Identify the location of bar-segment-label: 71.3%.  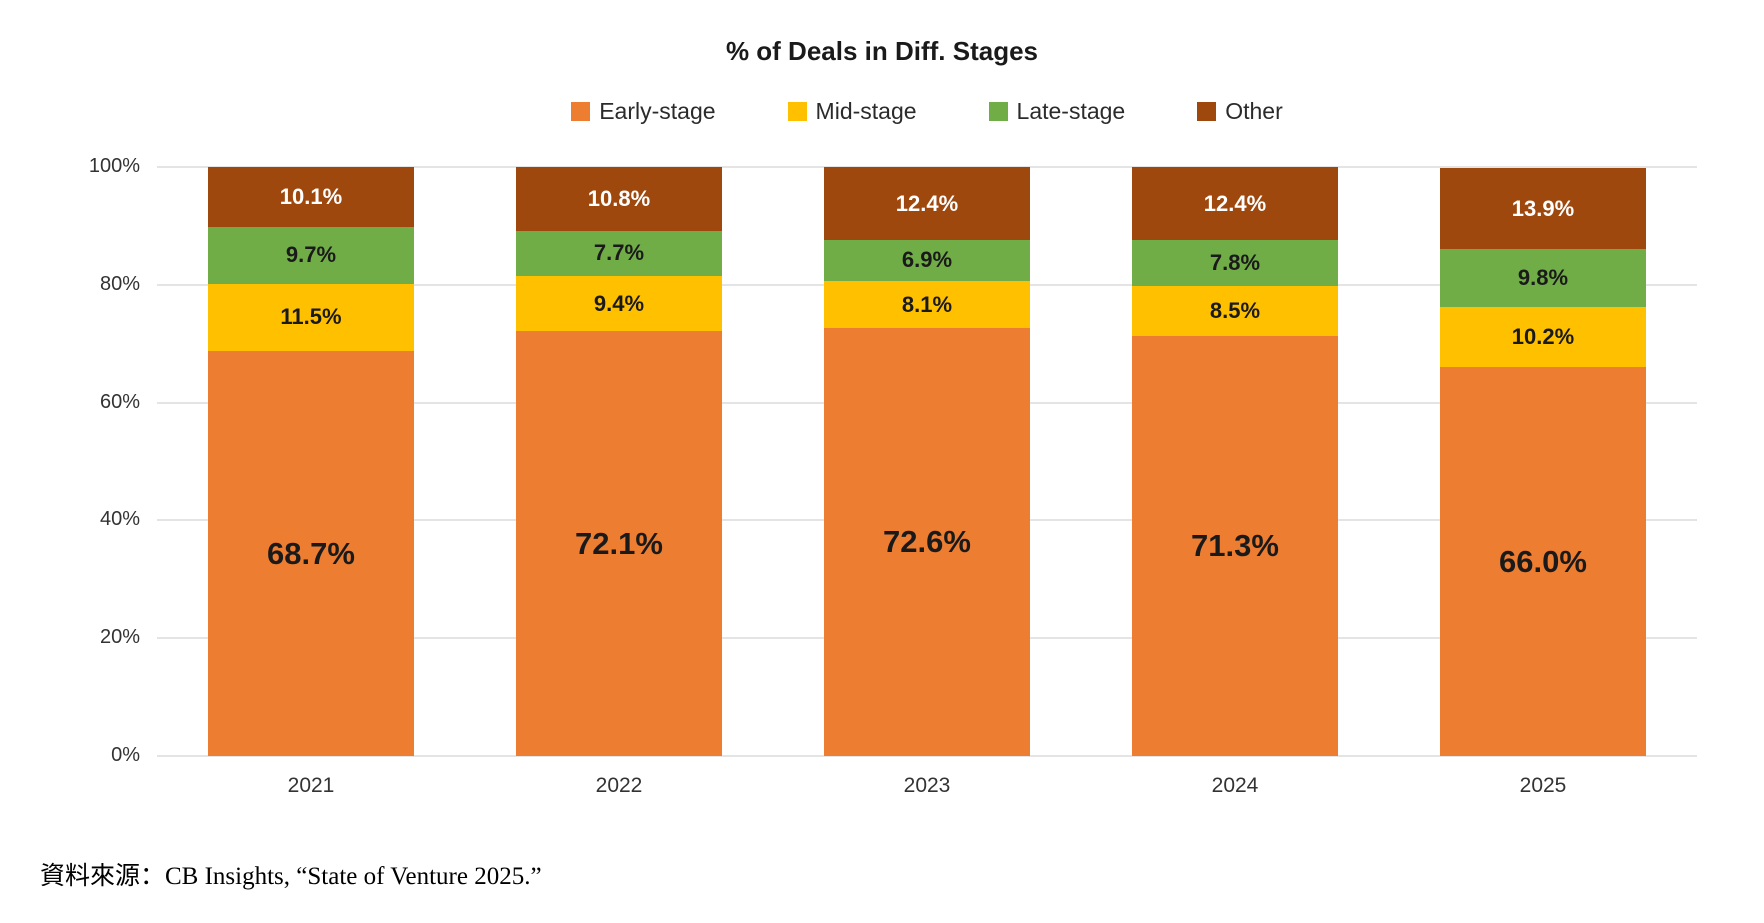
(1235, 546).